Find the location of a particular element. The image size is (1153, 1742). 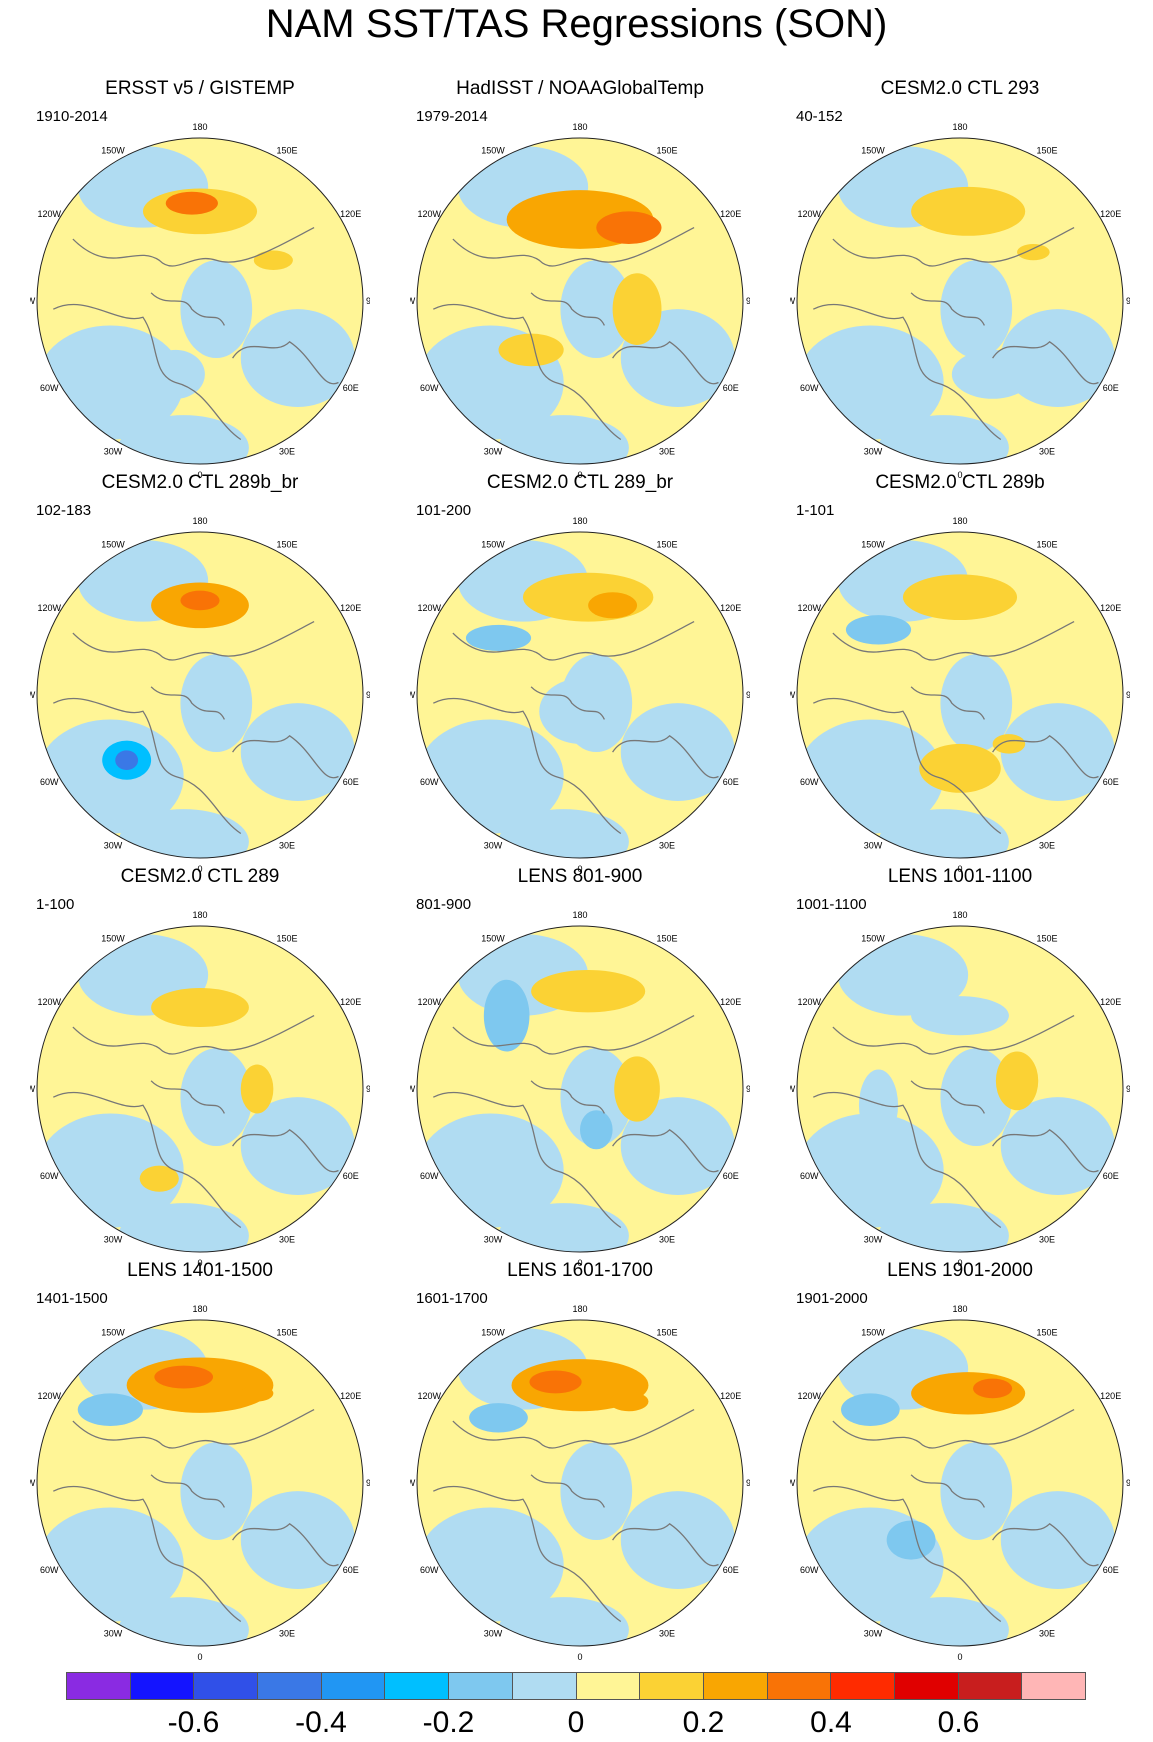

longitude-label: 60W is located at coordinates (429, 1176).